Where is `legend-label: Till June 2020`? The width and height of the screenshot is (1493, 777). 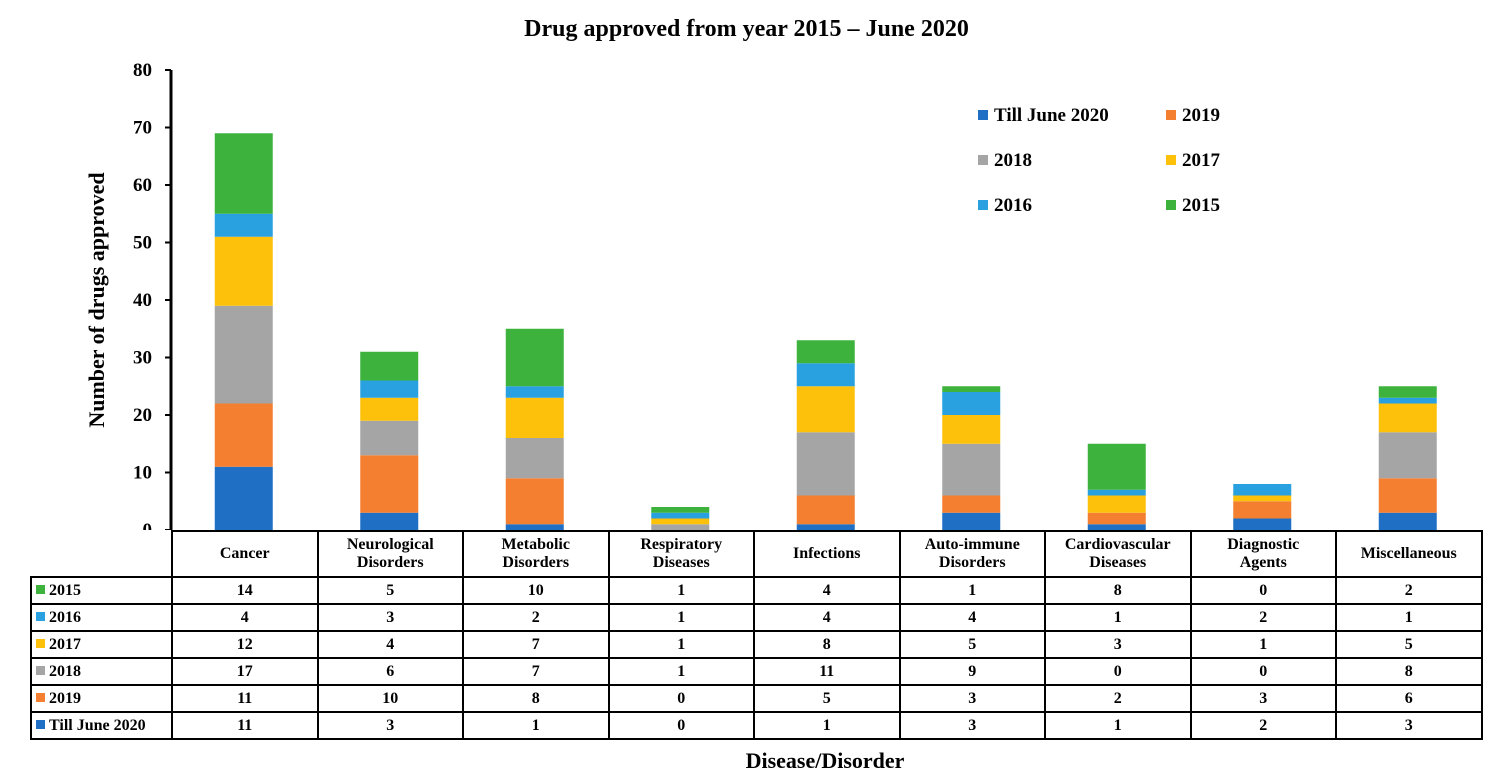
legend-label: Till June 2020 is located at coordinates (1051, 115).